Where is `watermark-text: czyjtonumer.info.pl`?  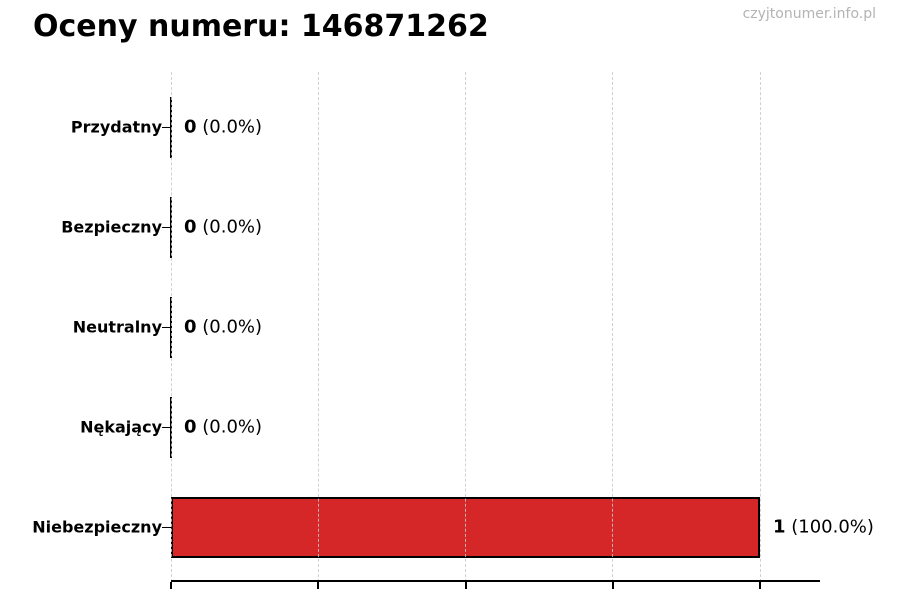
watermark-text: czyjtonumer.info.pl is located at coordinates (809, 14).